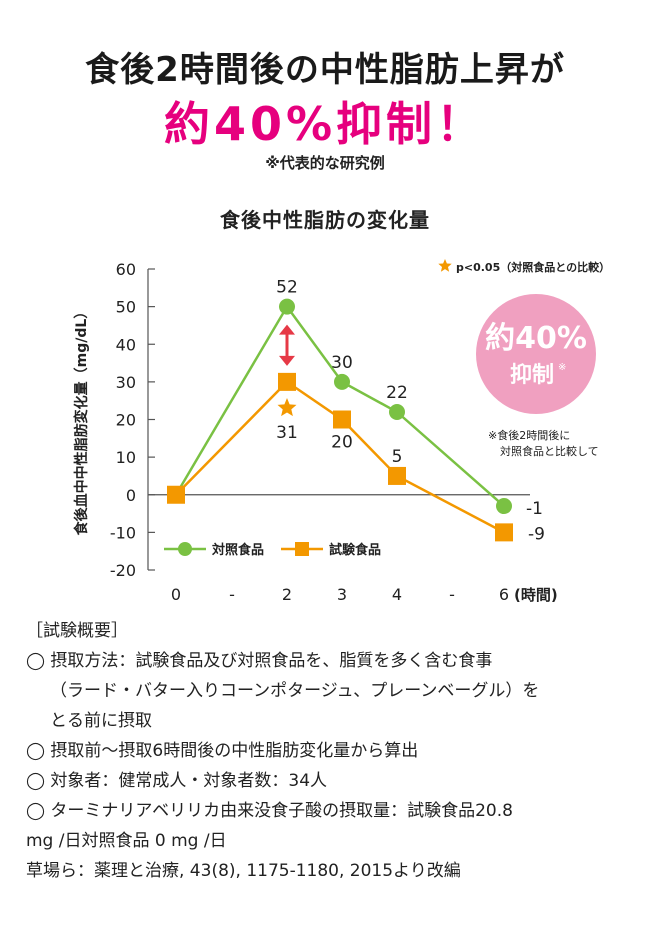  What do you see at coordinates (126, 307) in the screenshot?
I see `y-tick-label: 50` at bounding box center [126, 307].